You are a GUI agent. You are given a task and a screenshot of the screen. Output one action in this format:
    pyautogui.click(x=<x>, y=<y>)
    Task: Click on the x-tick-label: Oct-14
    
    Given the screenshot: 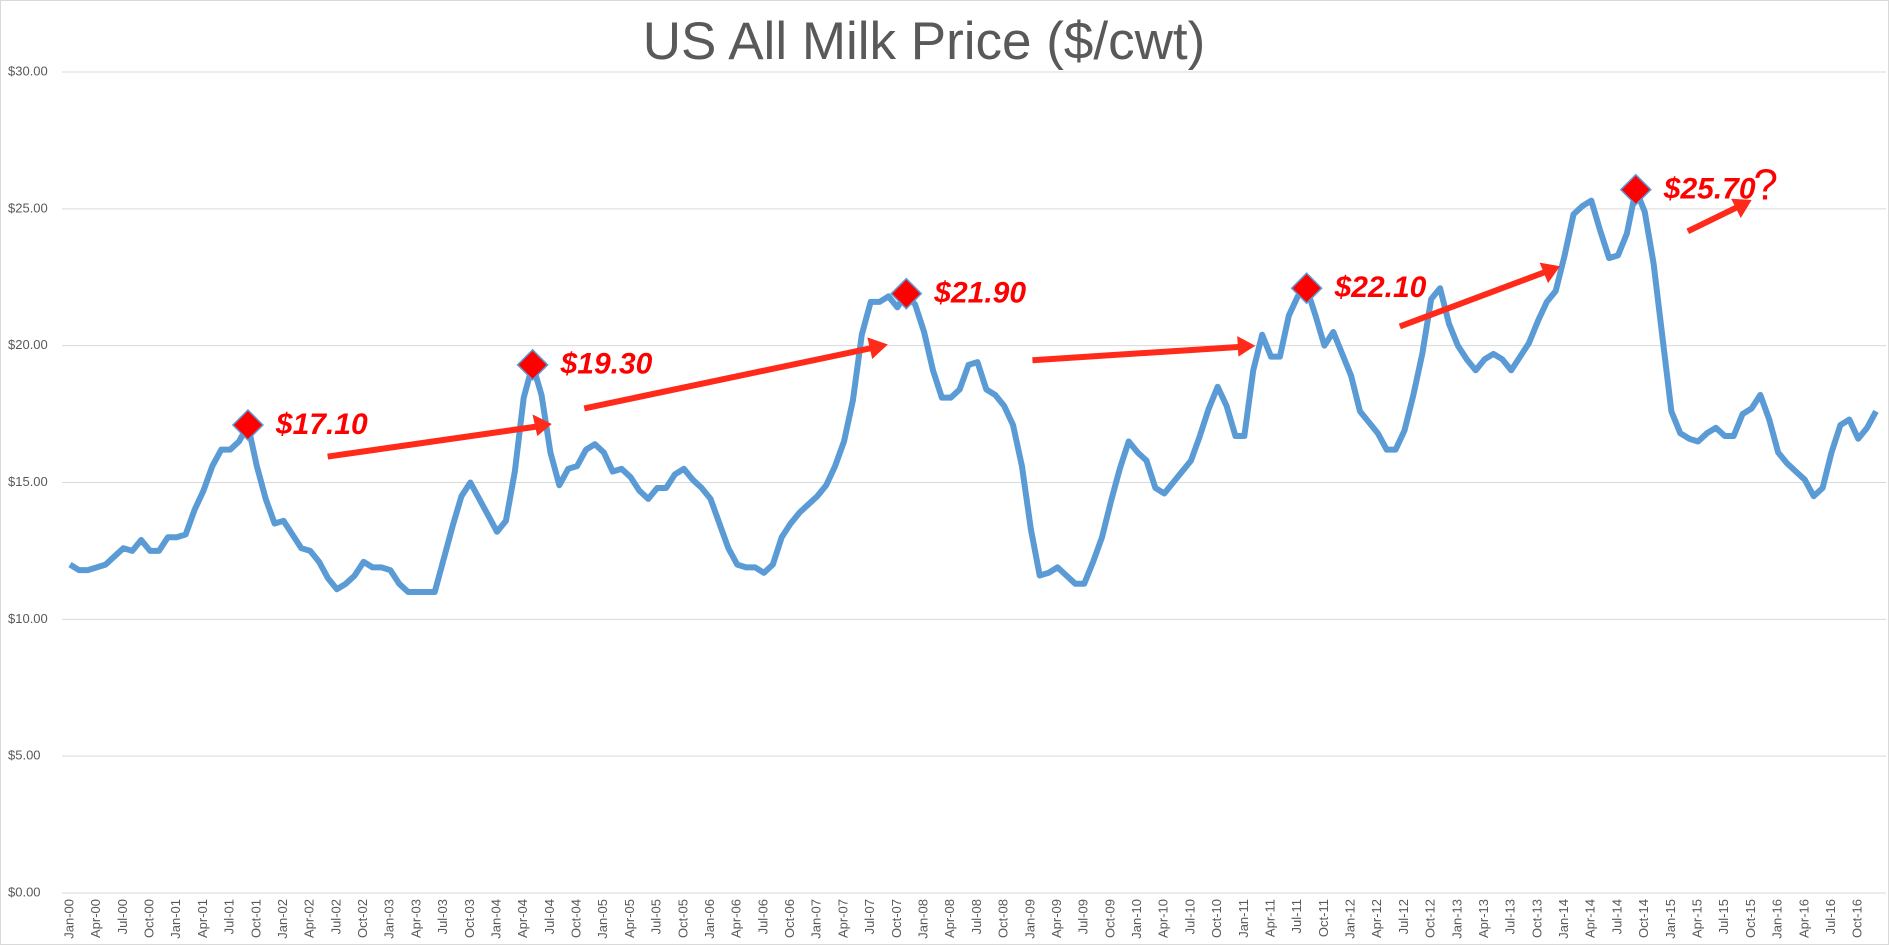 What is the action you would take?
    pyautogui.click(x=1643, y=918)
    